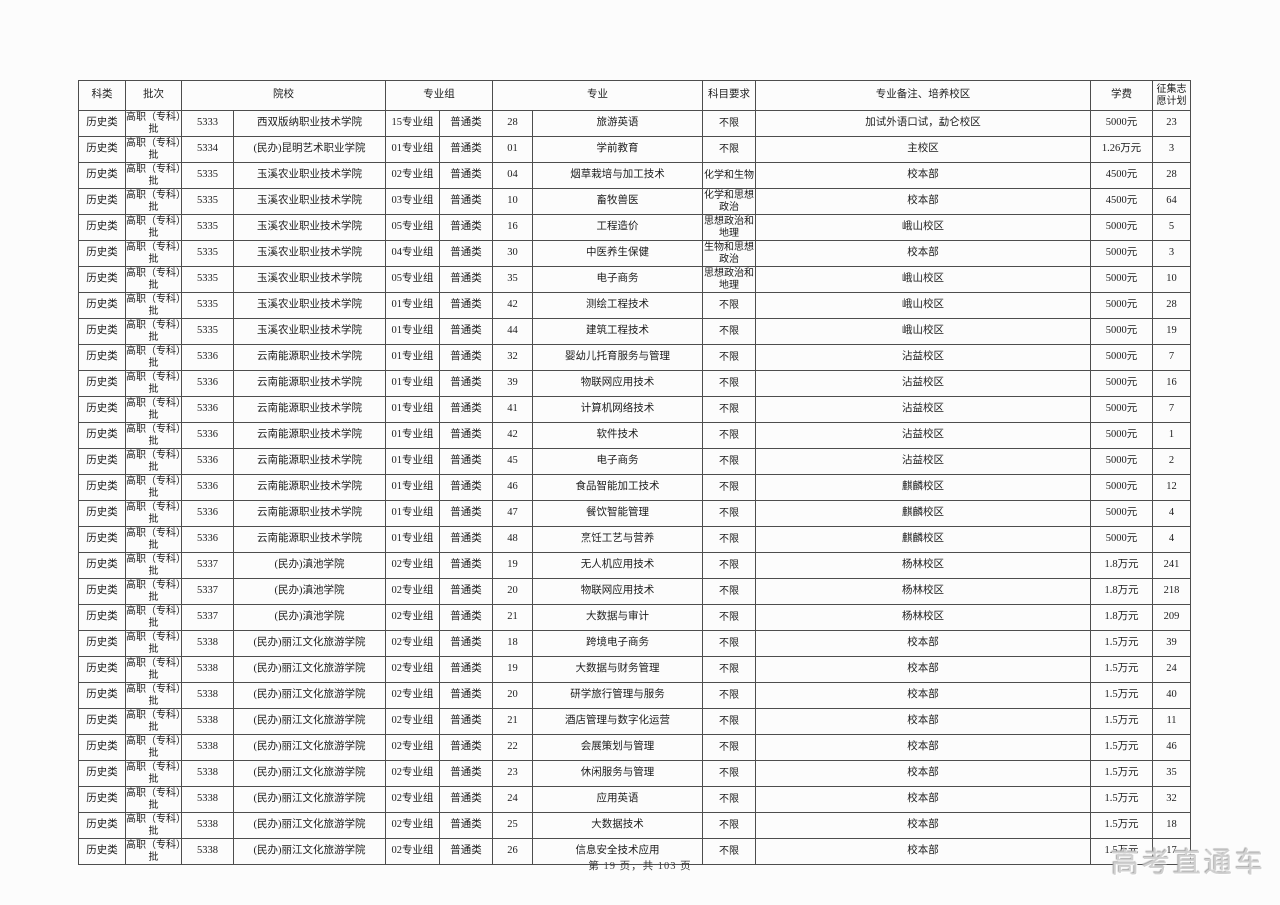  Describe the element at coordinates (617, 123) in the screenshot. I see `cell-major_name: 旅游英语` at that location.